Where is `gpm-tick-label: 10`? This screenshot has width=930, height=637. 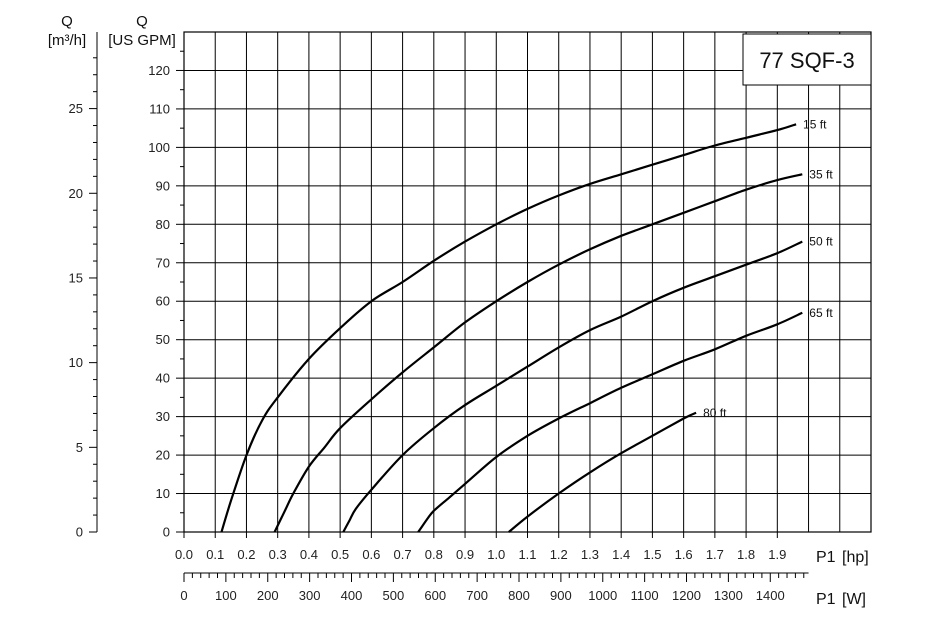 gpm-tick-label: 10 is located at coordinates (163, 493).